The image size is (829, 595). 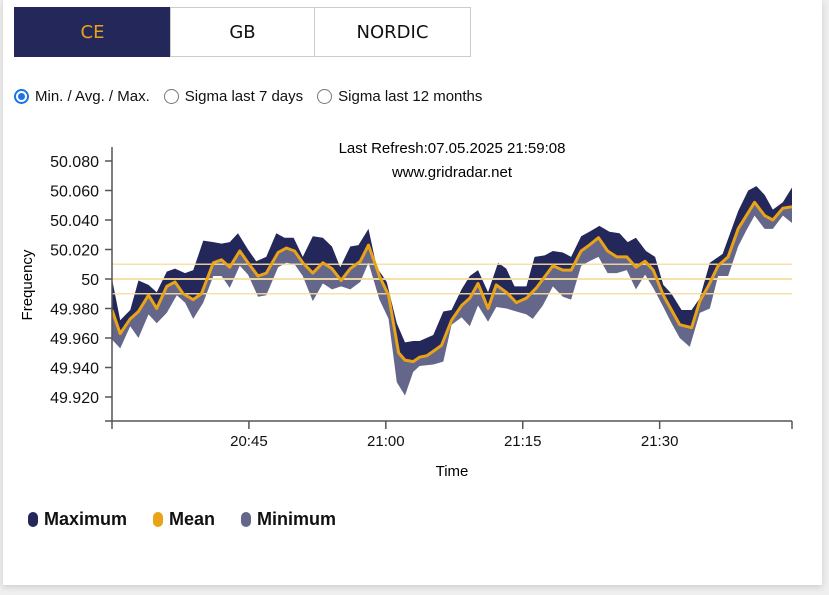 I want to click on y-tick-label: 49.920, so click(x=74, y=398).